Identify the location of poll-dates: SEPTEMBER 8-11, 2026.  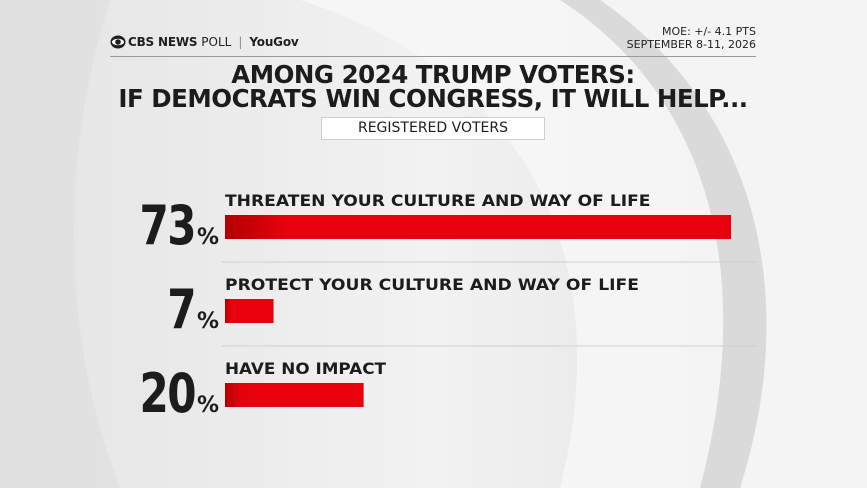
(691, 44).